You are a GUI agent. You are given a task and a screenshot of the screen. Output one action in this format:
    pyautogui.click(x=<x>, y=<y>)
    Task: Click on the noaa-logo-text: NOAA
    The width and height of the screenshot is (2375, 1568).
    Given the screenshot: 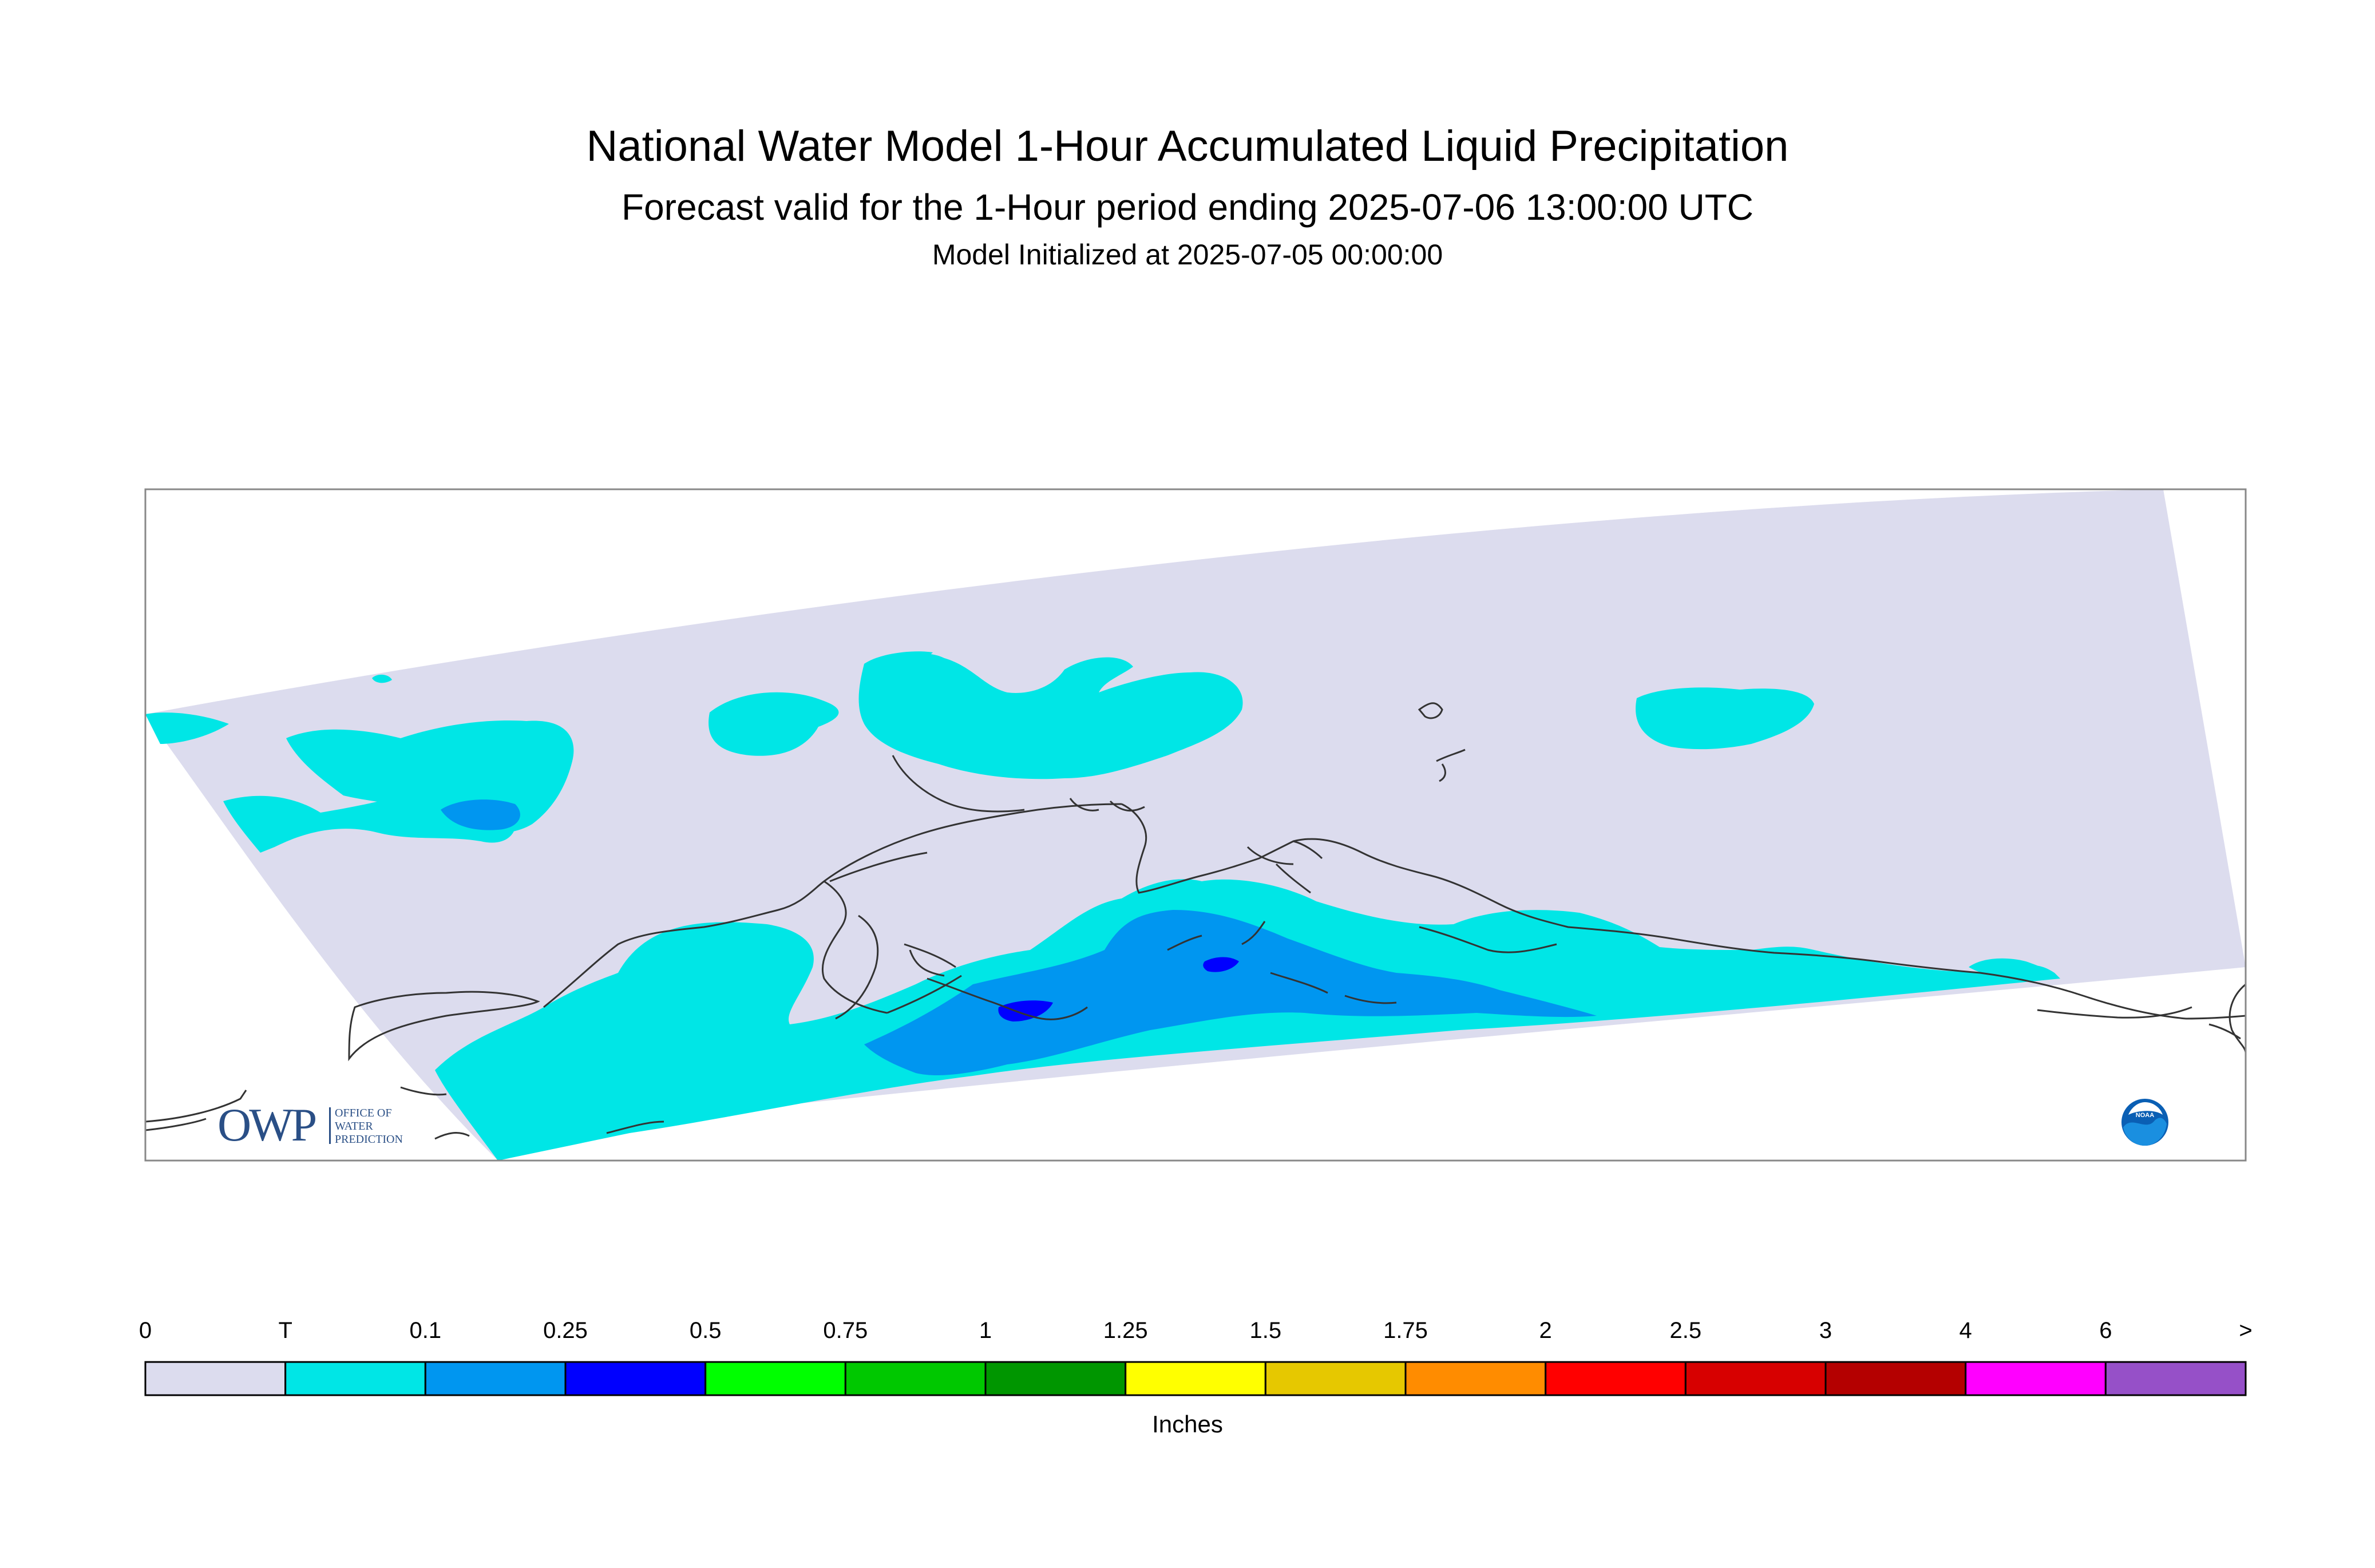 What is the action you would take?
    pyautogui.click(x=2145, y=1115)
    